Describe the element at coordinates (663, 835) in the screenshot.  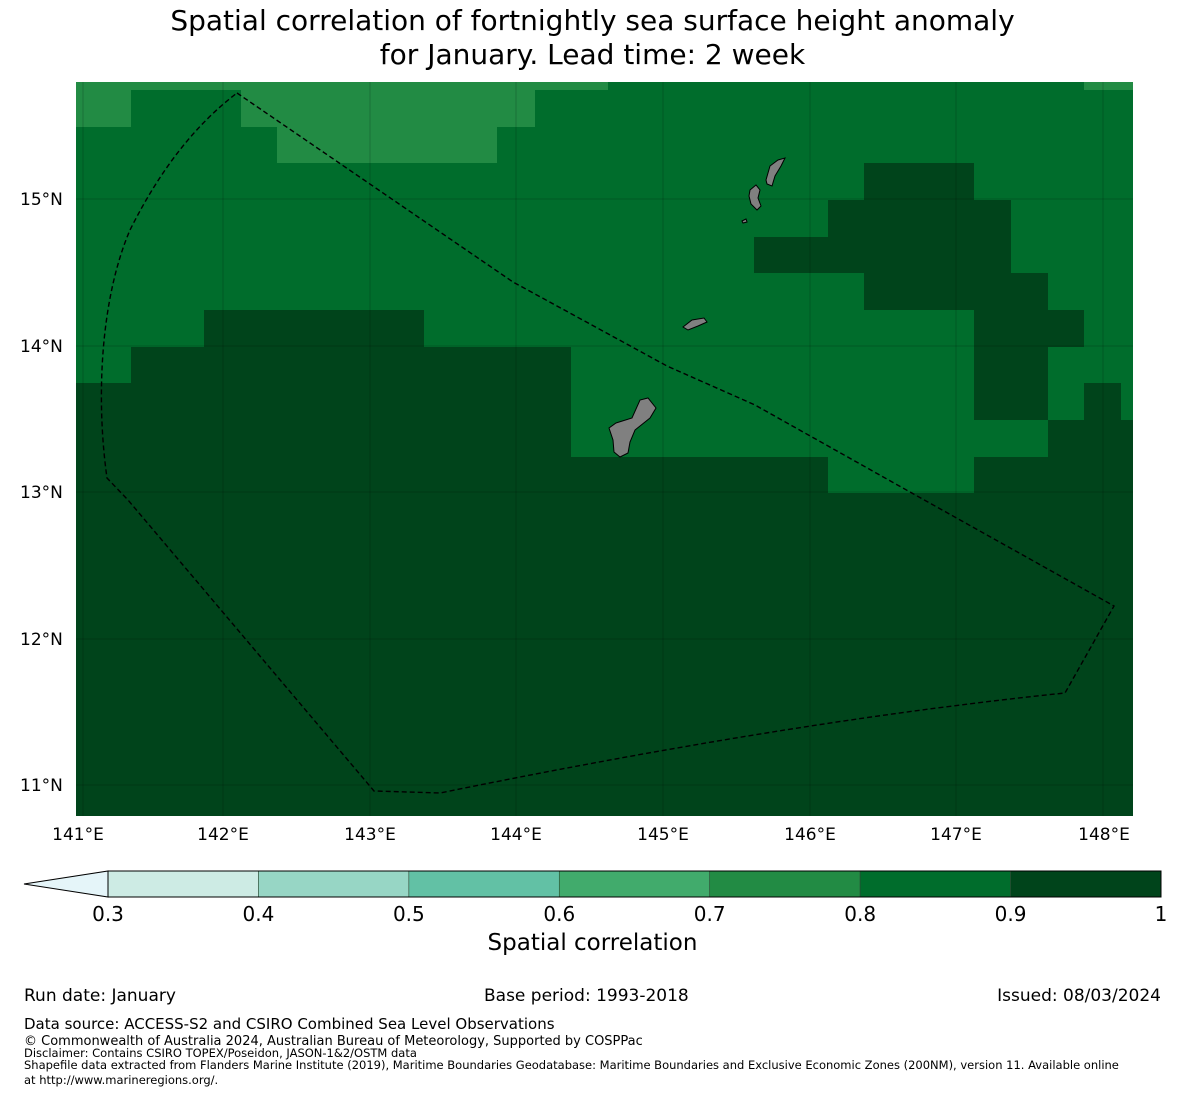
I see `lon-tick-145e: 145°E` at that location.